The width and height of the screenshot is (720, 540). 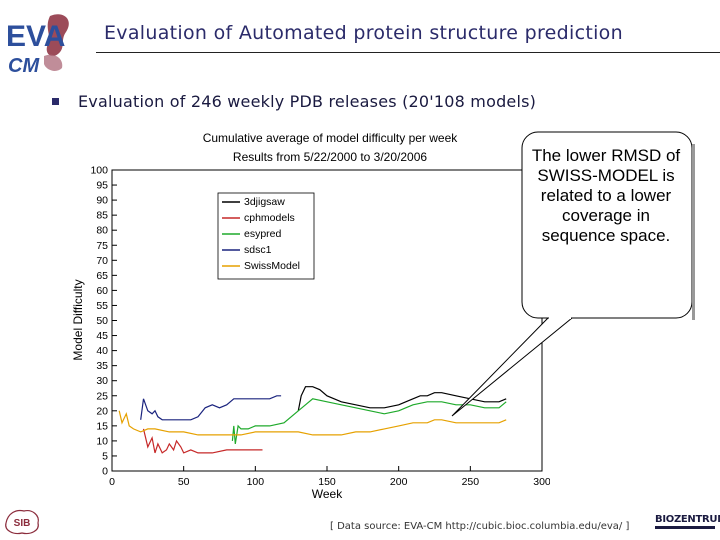 What do you see at coordinates (272, 266) in the screenshot?
I see `legend-label: SwissModel` at bounding box center [272, 266].